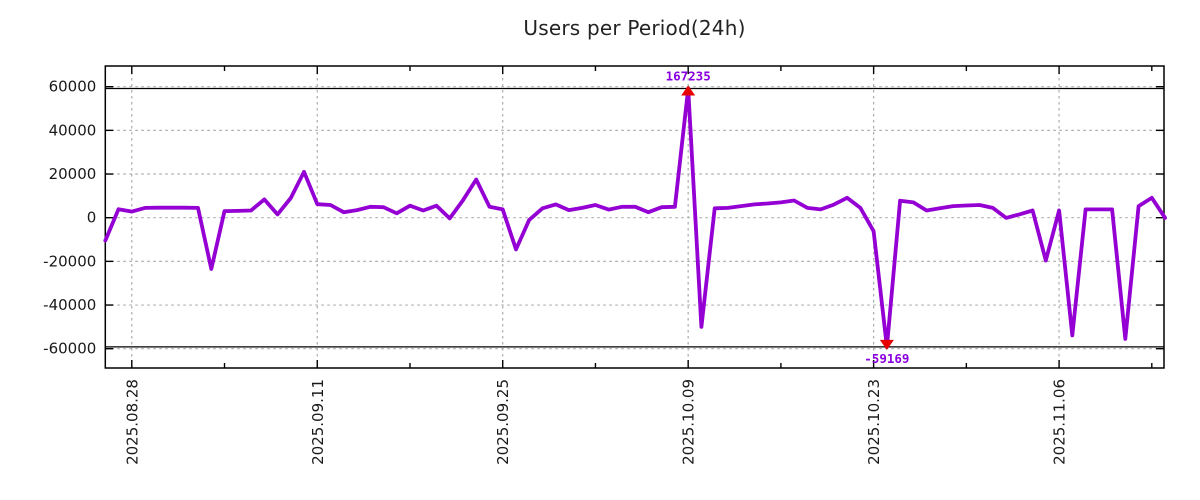  What do you see at coordinates (634, 28) in the screenshot?
I see `chart-title: Users per Period(24h)` at bounding box center [634, 28].